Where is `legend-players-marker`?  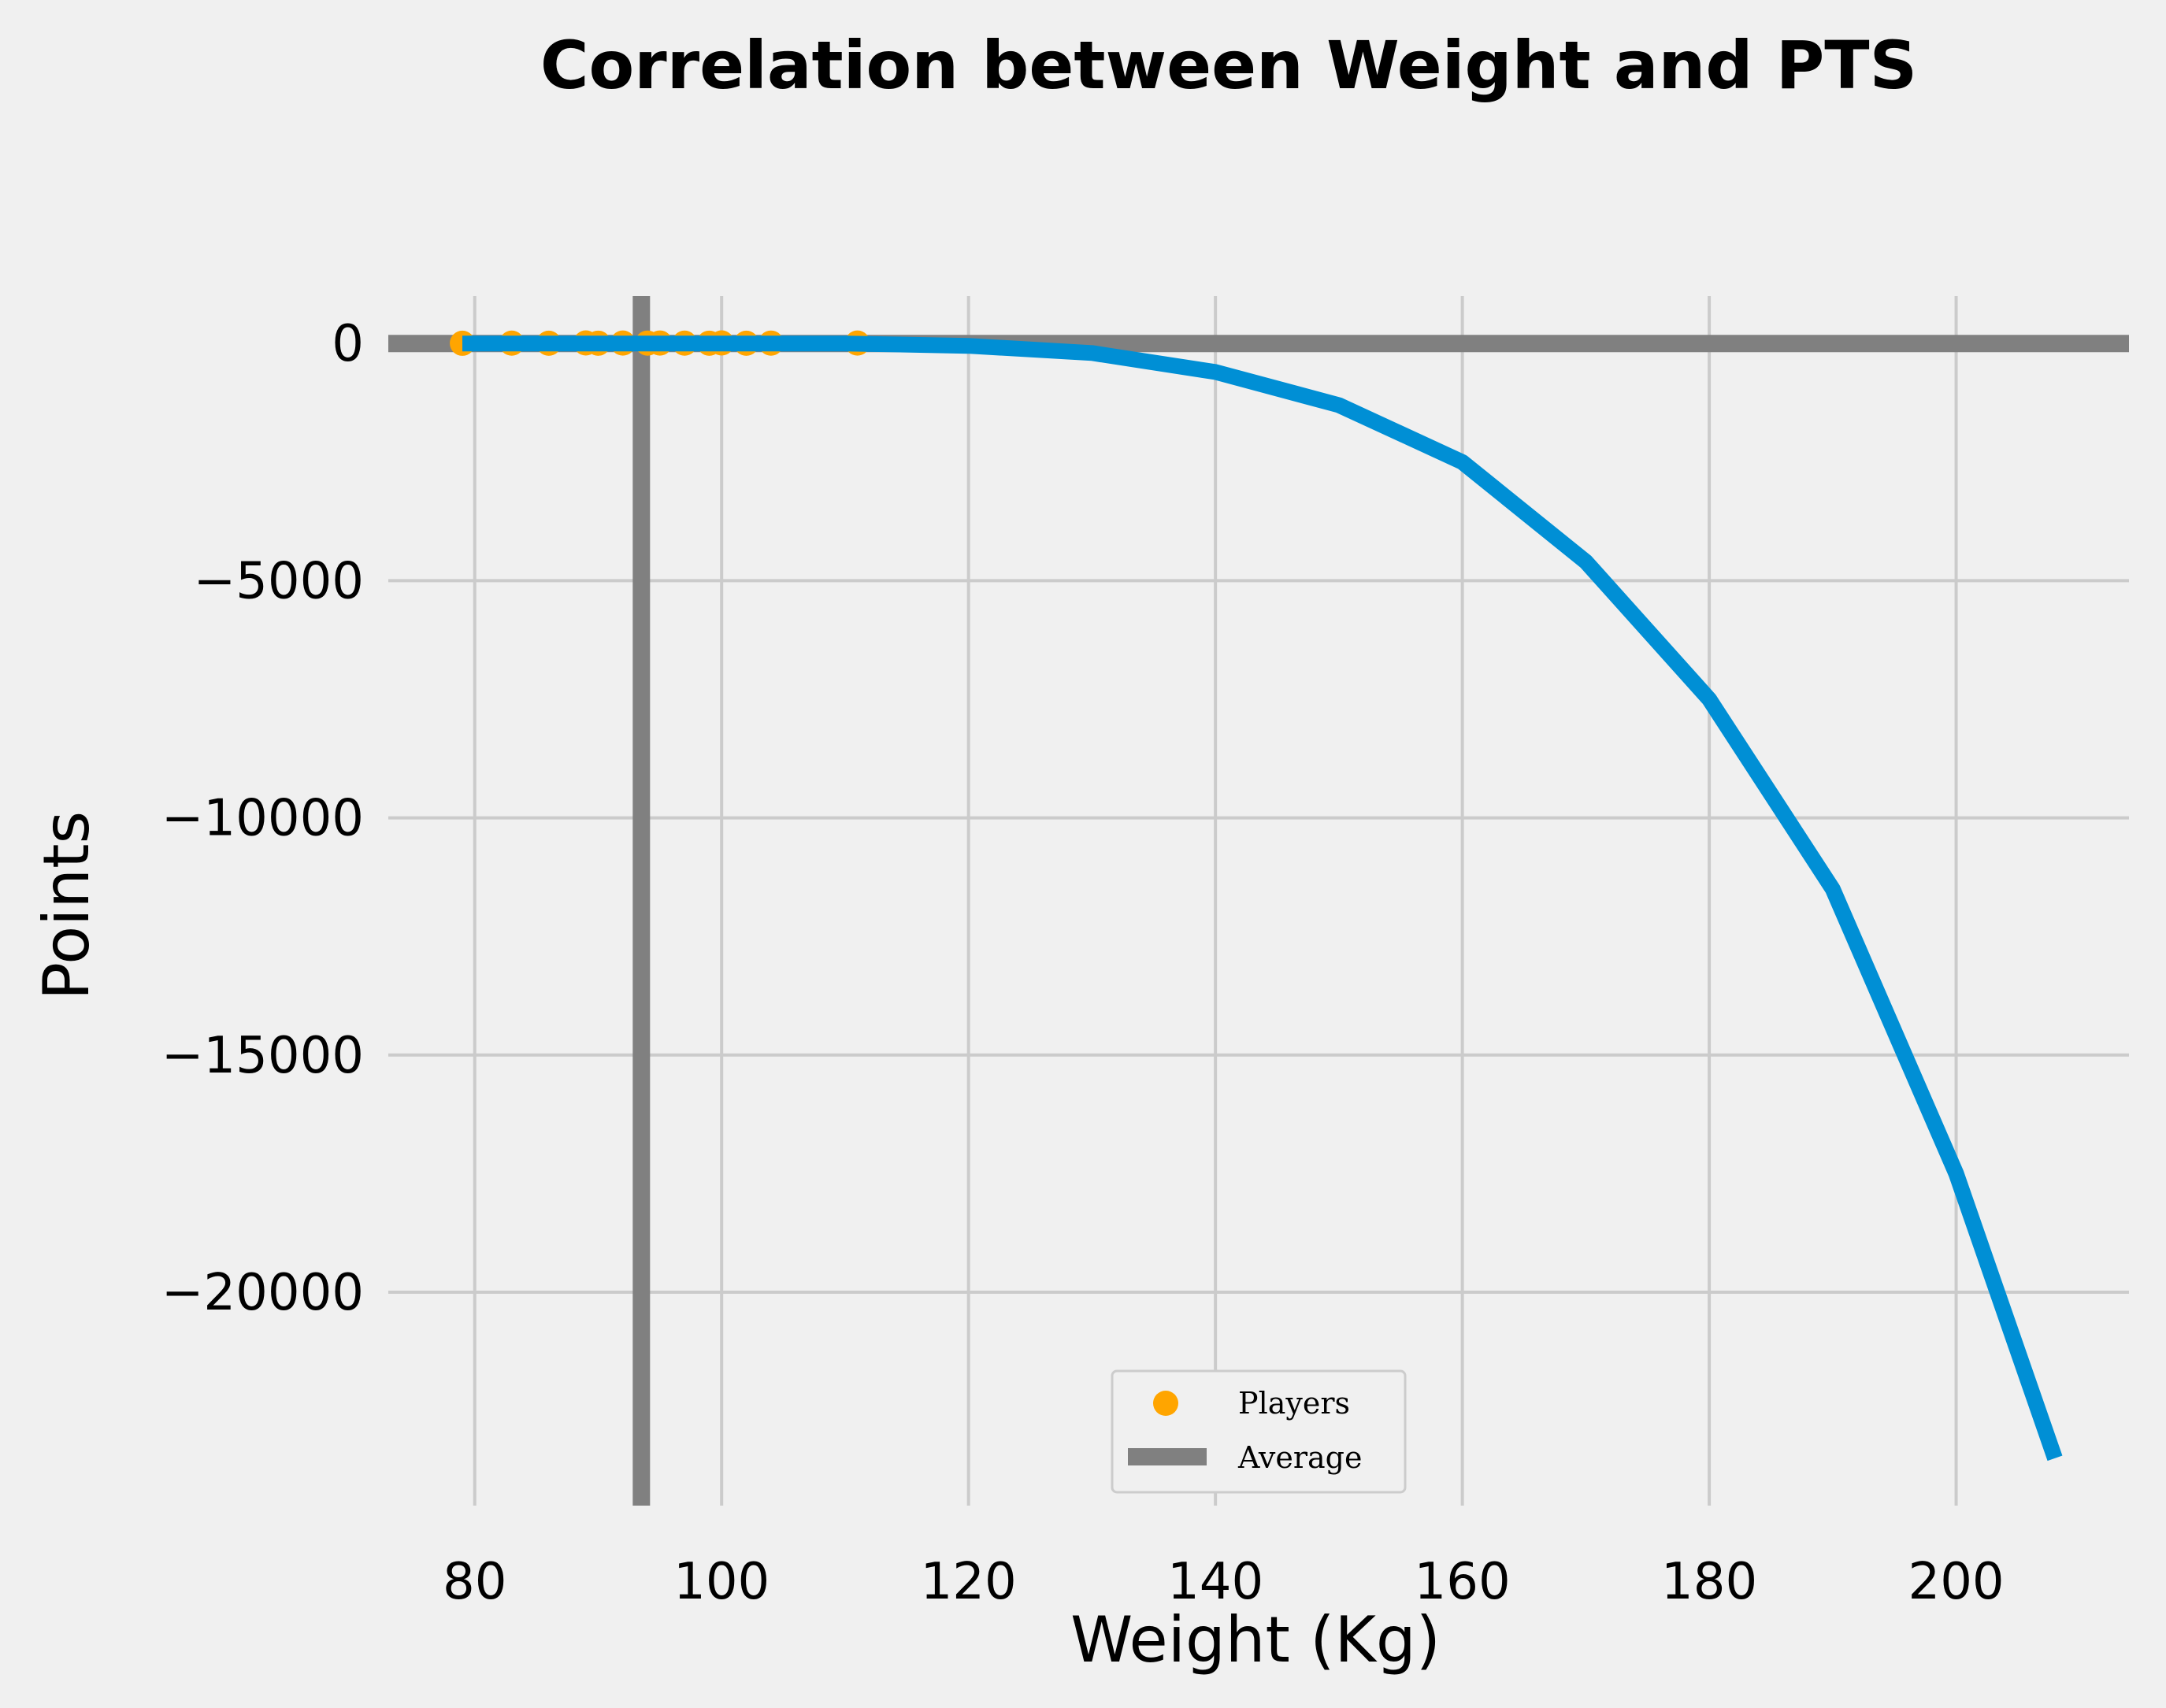
legend-players-marker is located at coordinates (1166, 1403).